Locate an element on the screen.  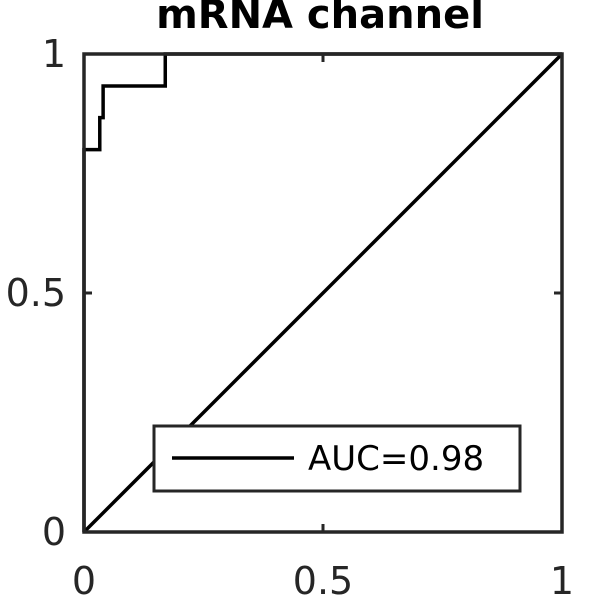
y-tick-label: 1 is located at coordinates (54, 54).